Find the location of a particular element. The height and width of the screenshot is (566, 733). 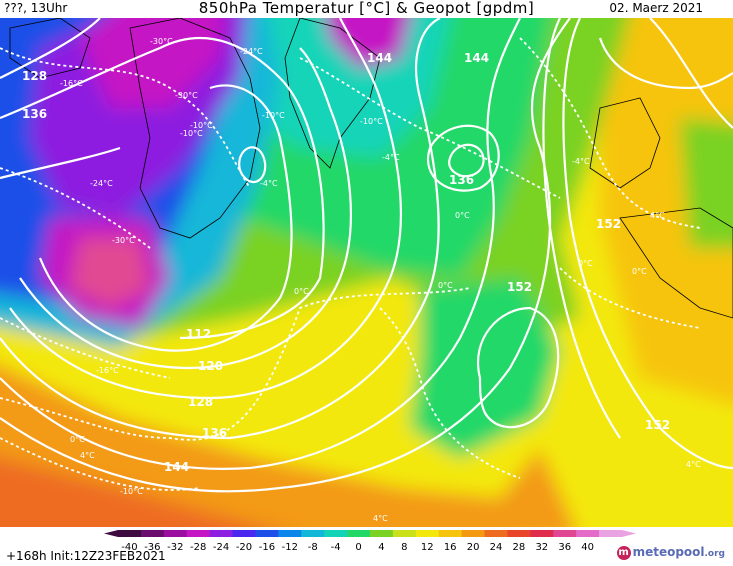

colorbar-tick-label: 0 is located at coordinates (358, 547).